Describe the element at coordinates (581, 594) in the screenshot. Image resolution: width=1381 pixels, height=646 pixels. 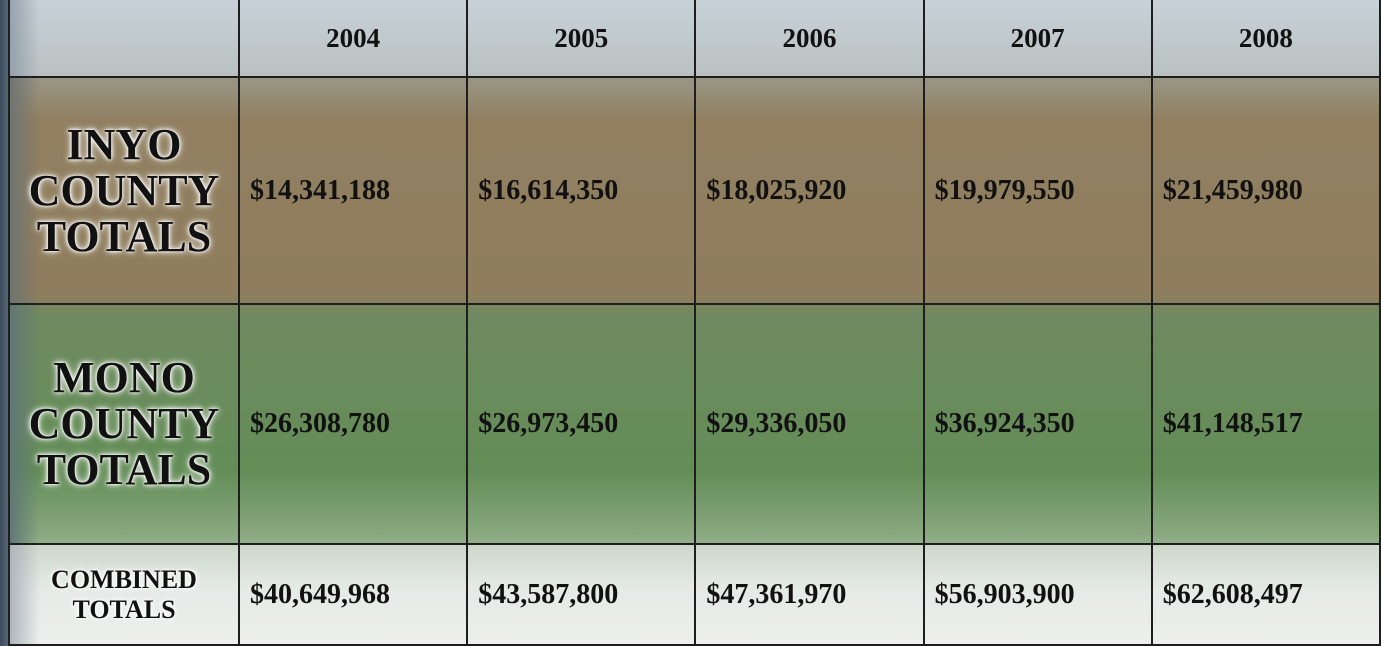
I see `value-cell: $43,587,800` at that location.